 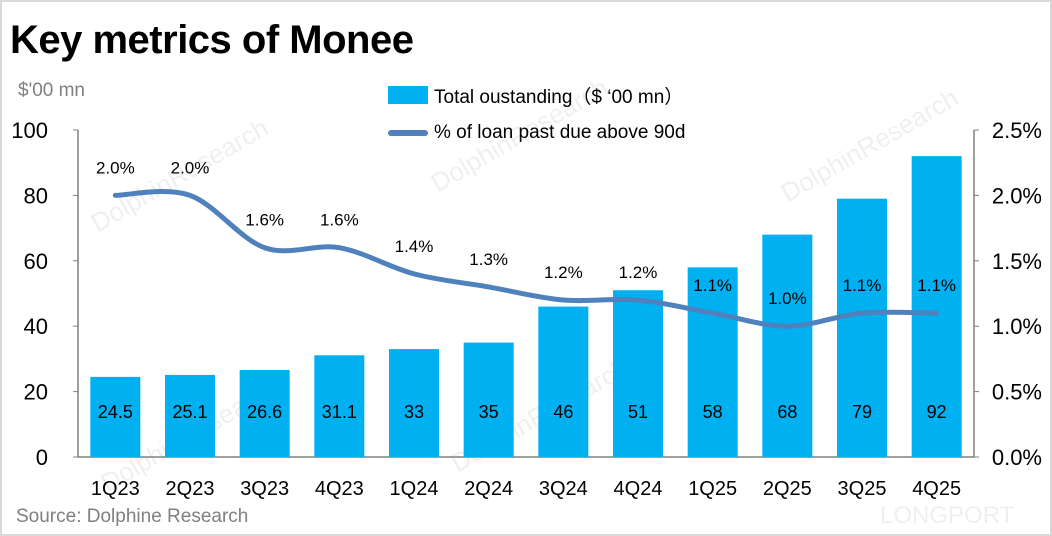 What do you see at coordinates (713, 412) in the screenshot?
I see `bar-data-label: 58` at bounding box center [713, 412].